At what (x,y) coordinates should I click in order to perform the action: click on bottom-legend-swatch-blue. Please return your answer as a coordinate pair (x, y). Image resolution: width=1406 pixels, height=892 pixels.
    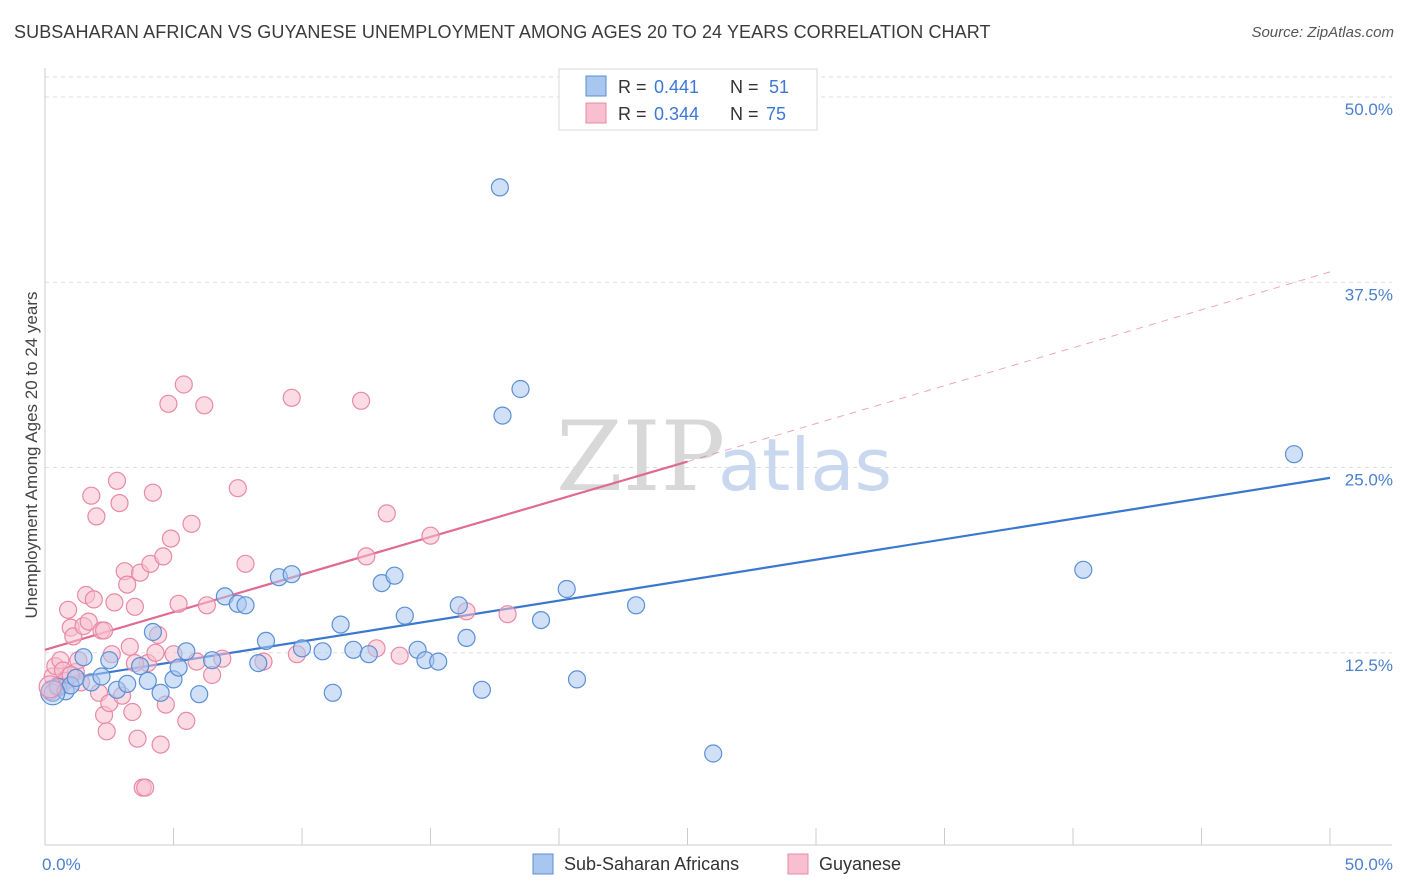
    Looking at the image, I should click on (543, 864).